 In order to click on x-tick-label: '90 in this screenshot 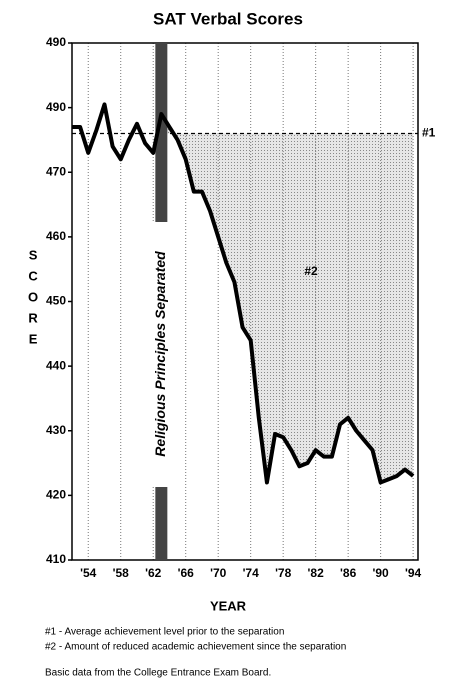, I will do `click(381, 573)`.